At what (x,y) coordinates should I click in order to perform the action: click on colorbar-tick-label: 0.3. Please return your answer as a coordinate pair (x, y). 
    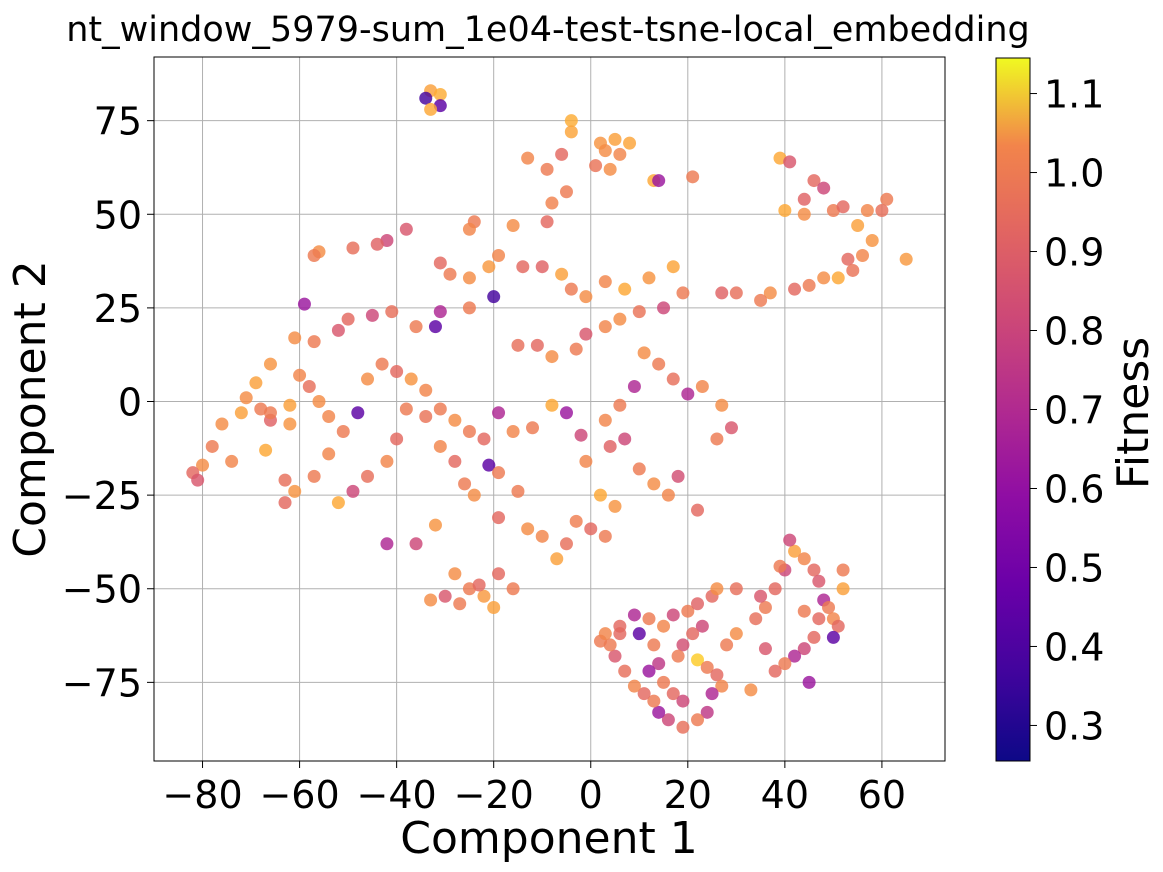
    Looking at the image, I should click on (1074, 726).